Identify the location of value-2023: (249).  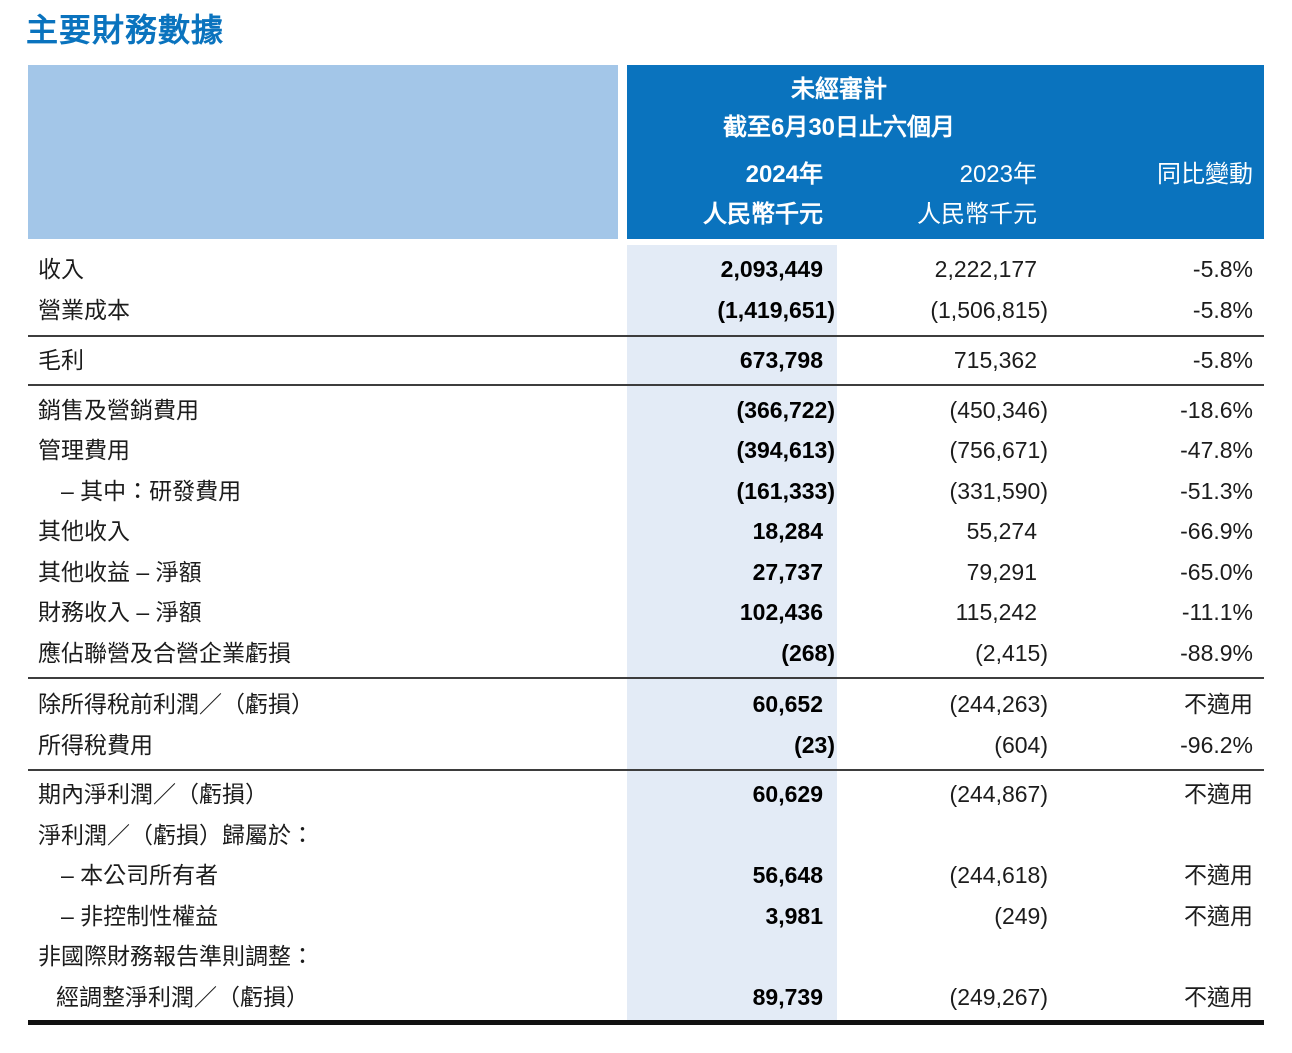
(1021, 915).